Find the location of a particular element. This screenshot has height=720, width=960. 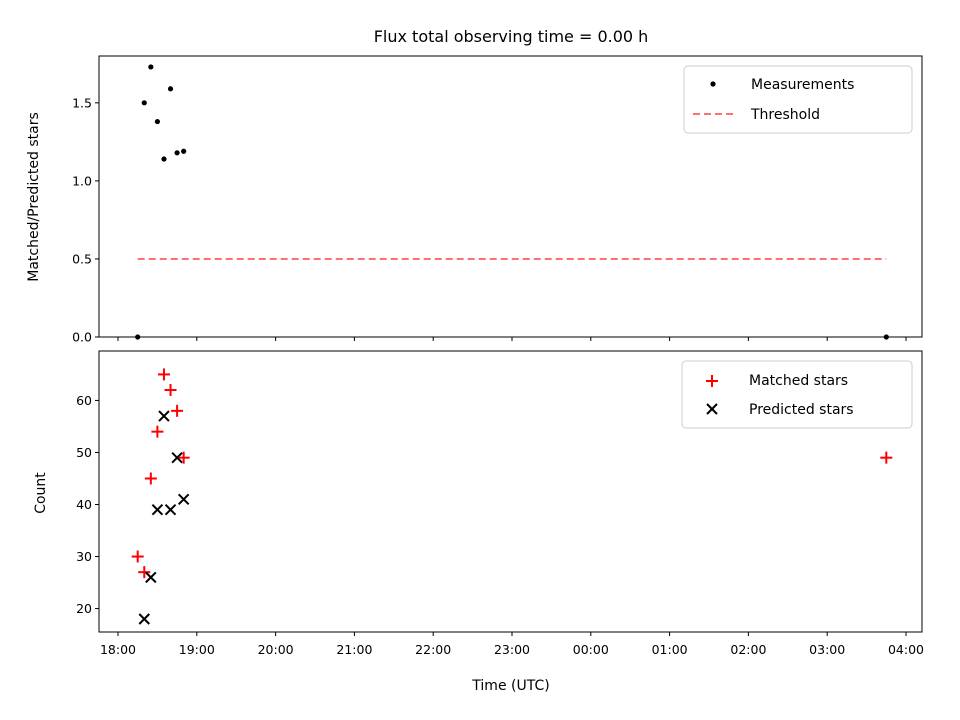

bottom-y-axis-label: Count is located at coordinates (41, 493).